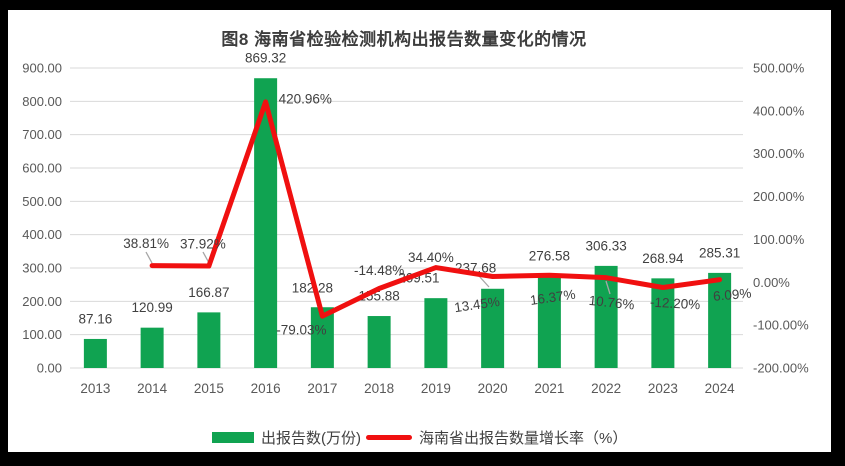 This screenshot has width=845, height=466. What do you see at coordinates (322, 388) in the screenshot?
I see `x-axis-year-label: 2017` at bounding box center [322, 388].